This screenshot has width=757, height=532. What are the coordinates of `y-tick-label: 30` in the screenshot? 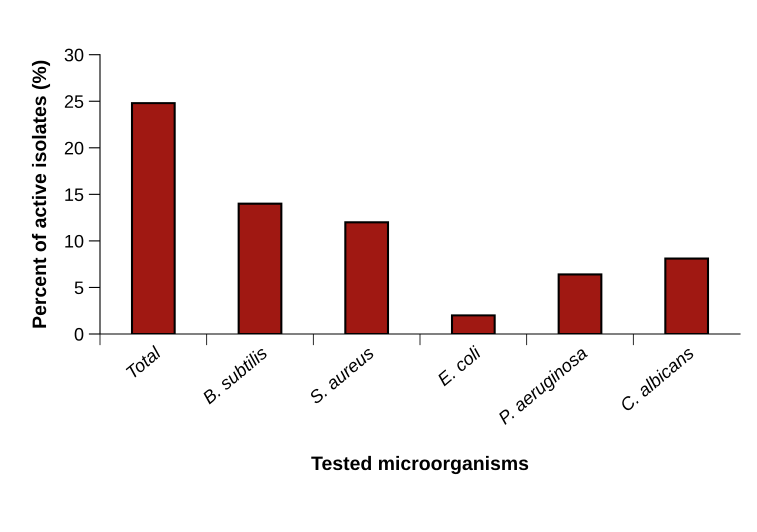 It's located at (74, 55).